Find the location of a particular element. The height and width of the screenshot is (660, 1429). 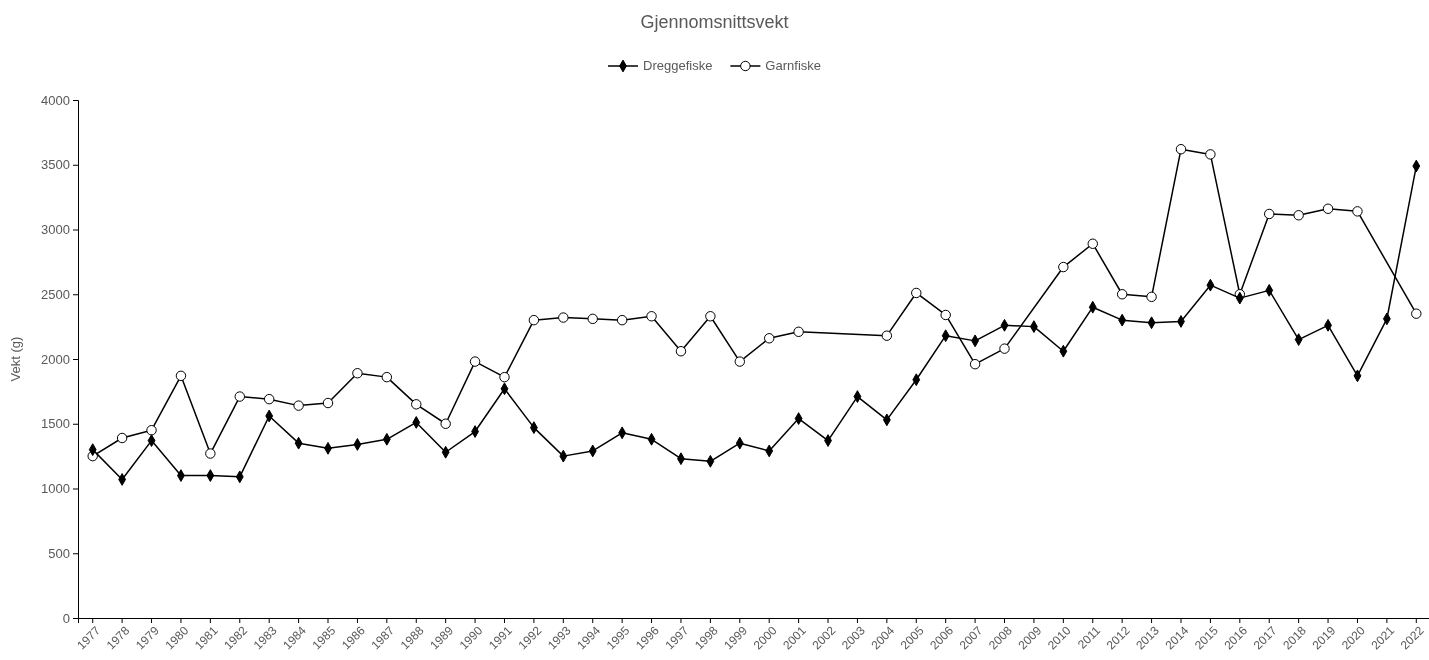

chart-title: Gjennomsnittsvekt is located at coordinates (714, 22).